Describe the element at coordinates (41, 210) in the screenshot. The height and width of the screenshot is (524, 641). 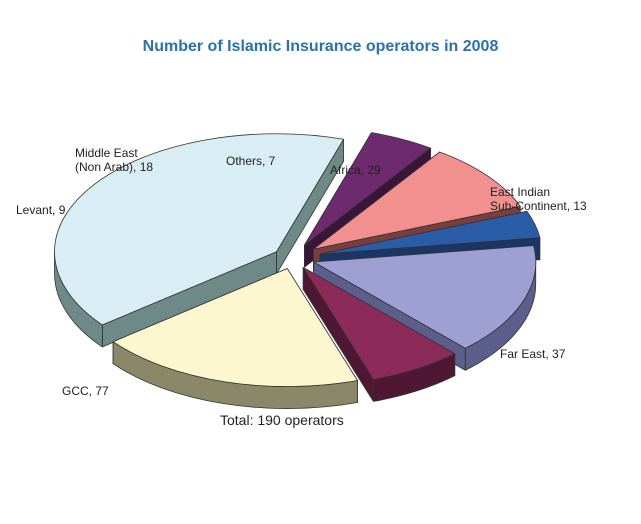
I see `slice-label: Levant, 9` at that location.